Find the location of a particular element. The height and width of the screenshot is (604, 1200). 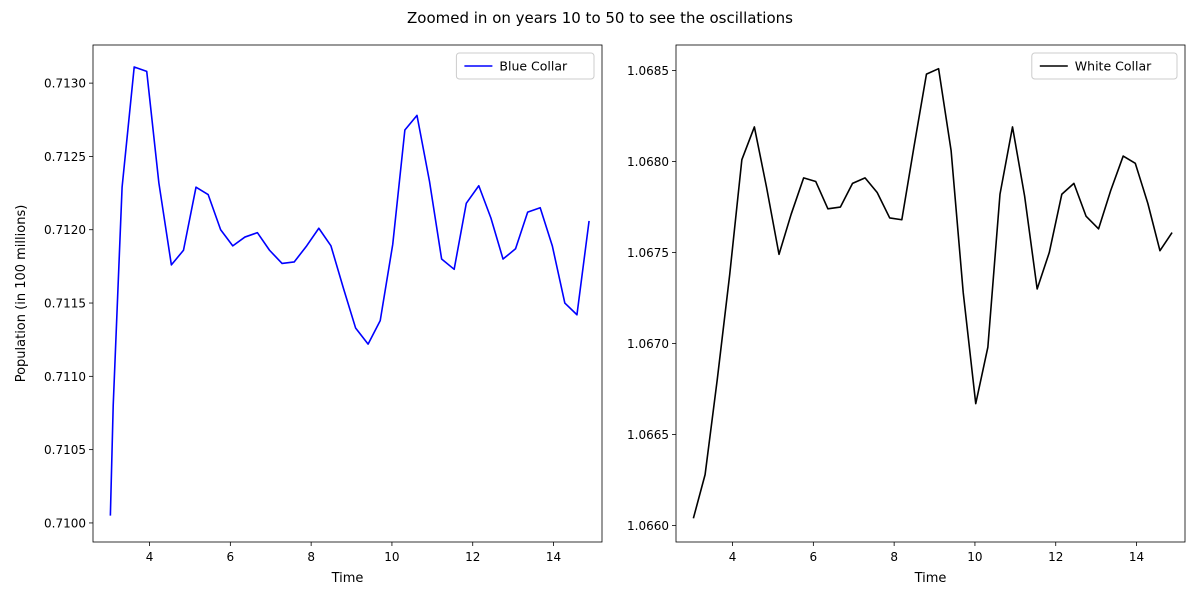

y-tick-label: 0.7130 is located at coordinates (65, 84).